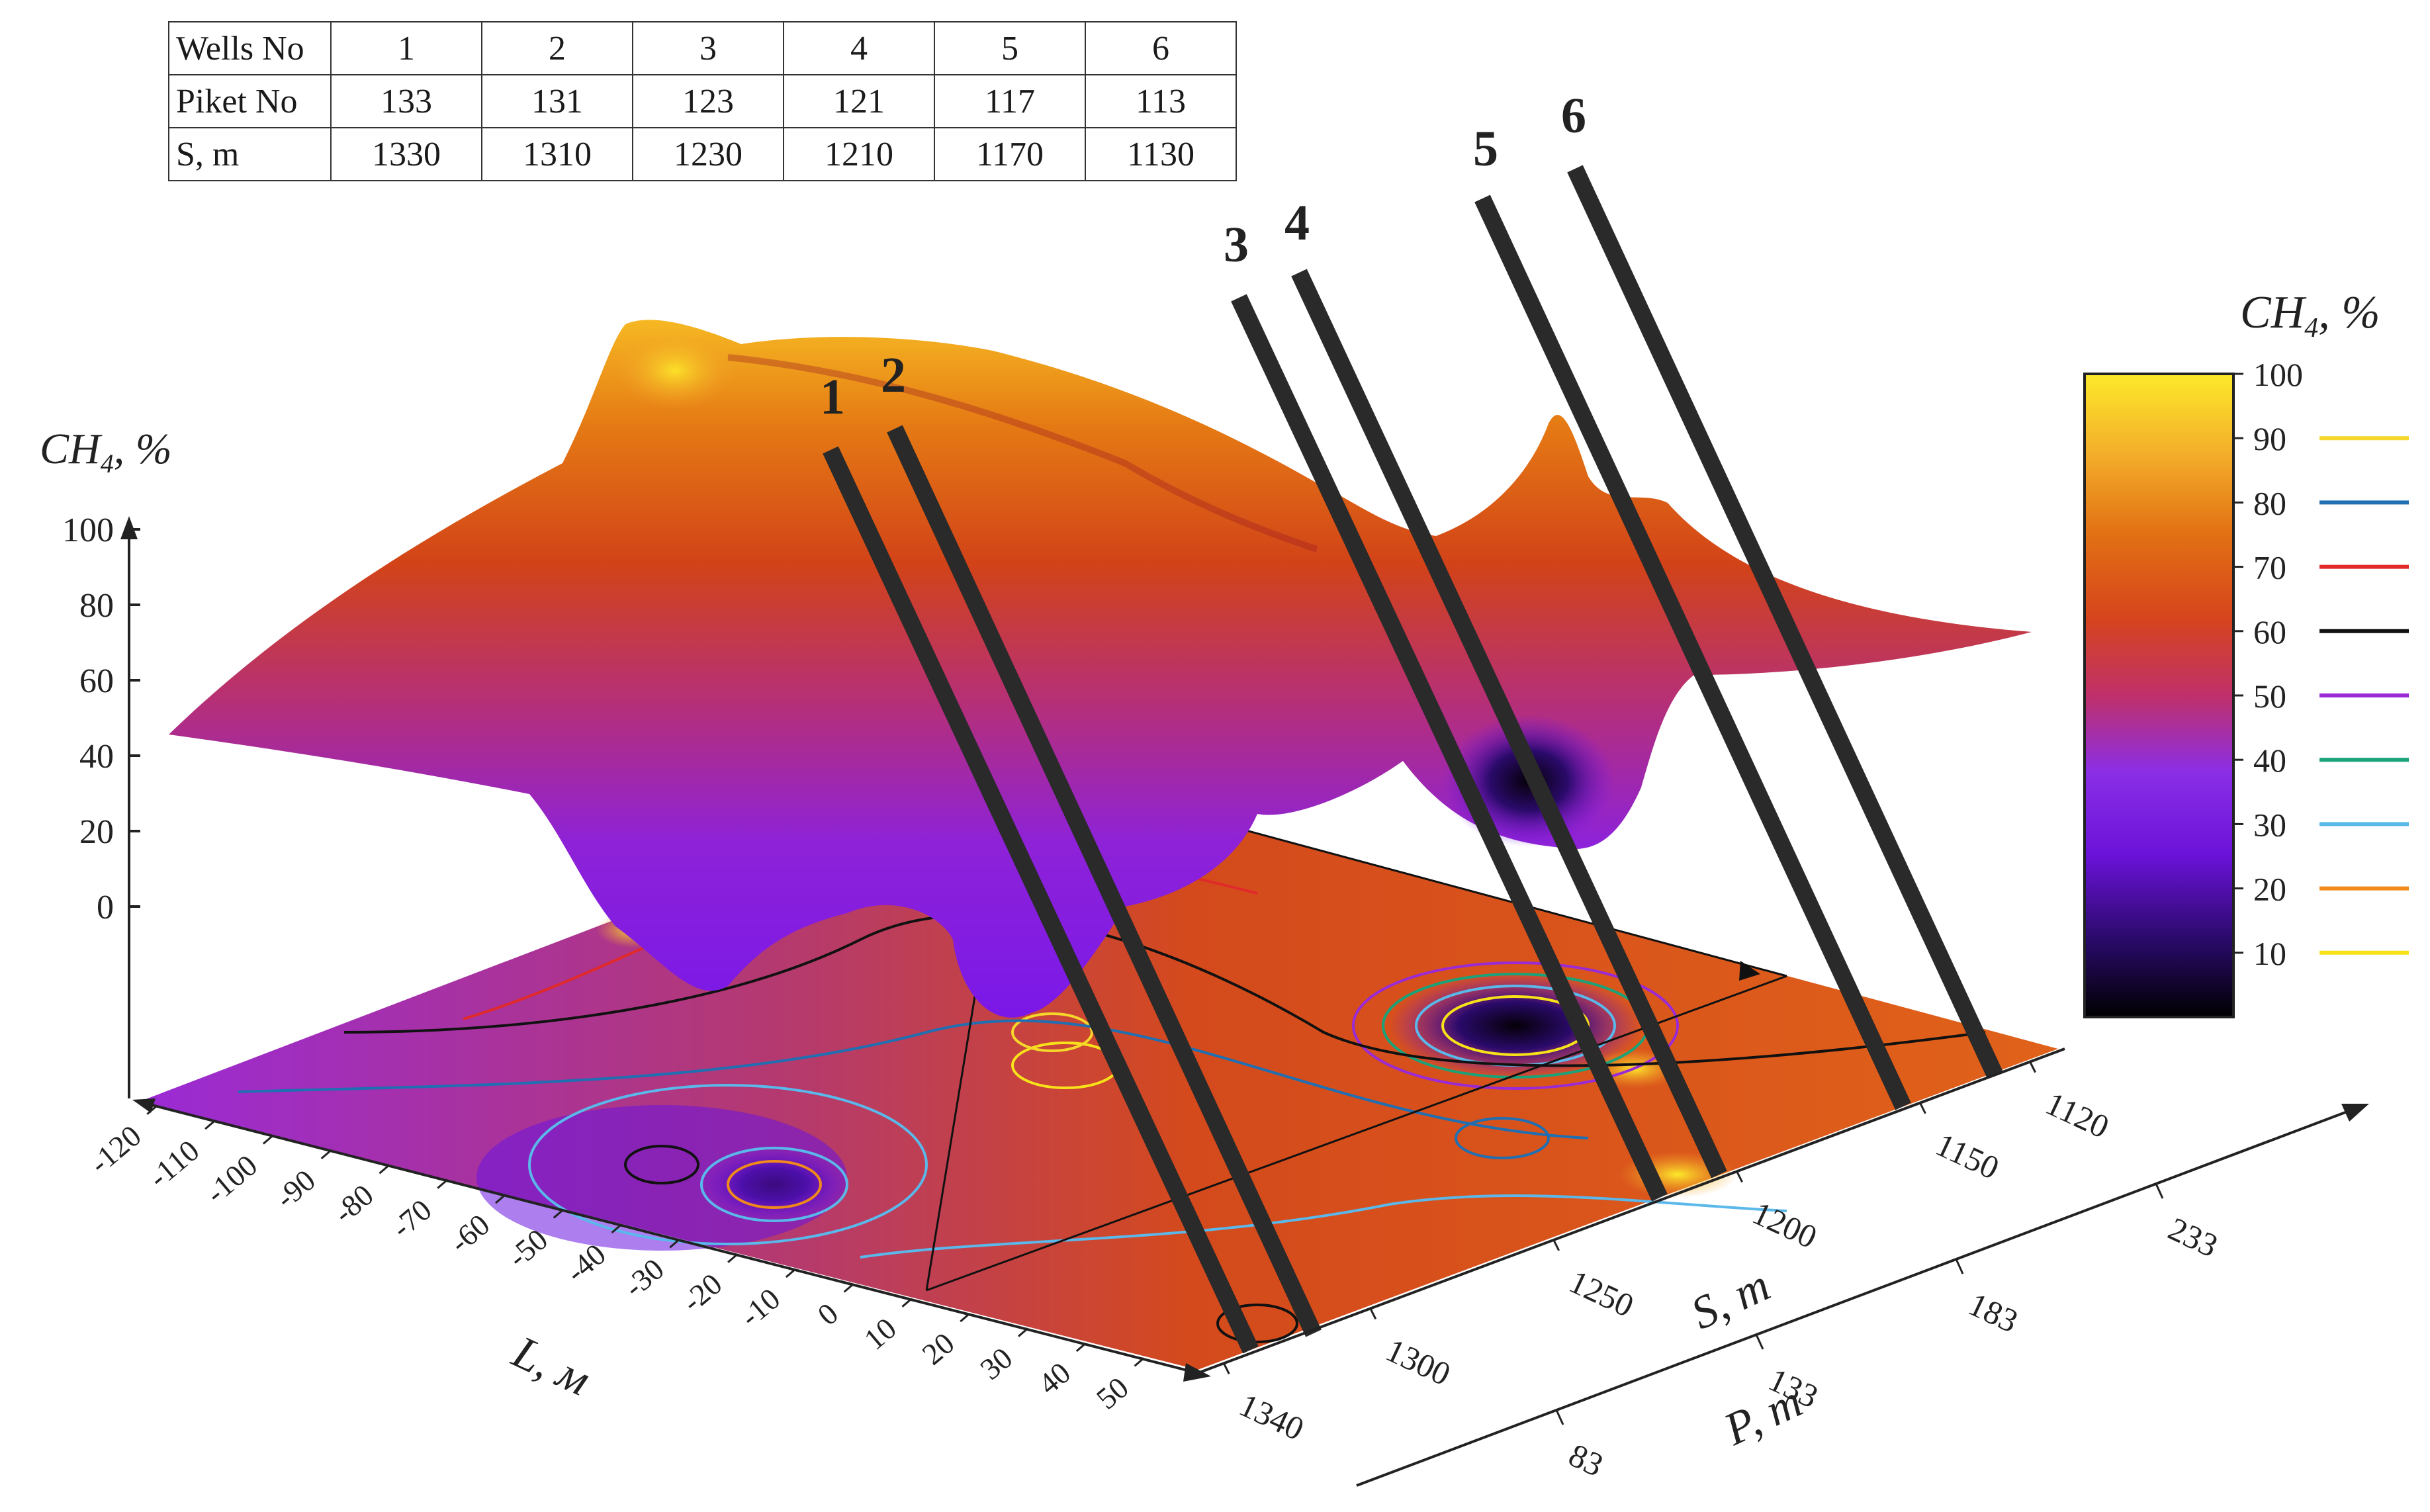 The image size is (2430, 1512). What do you see at coordinates (2159, 696) in the screenshot?
I see `colorbar-gradient` at bounding box center [2159, 696].